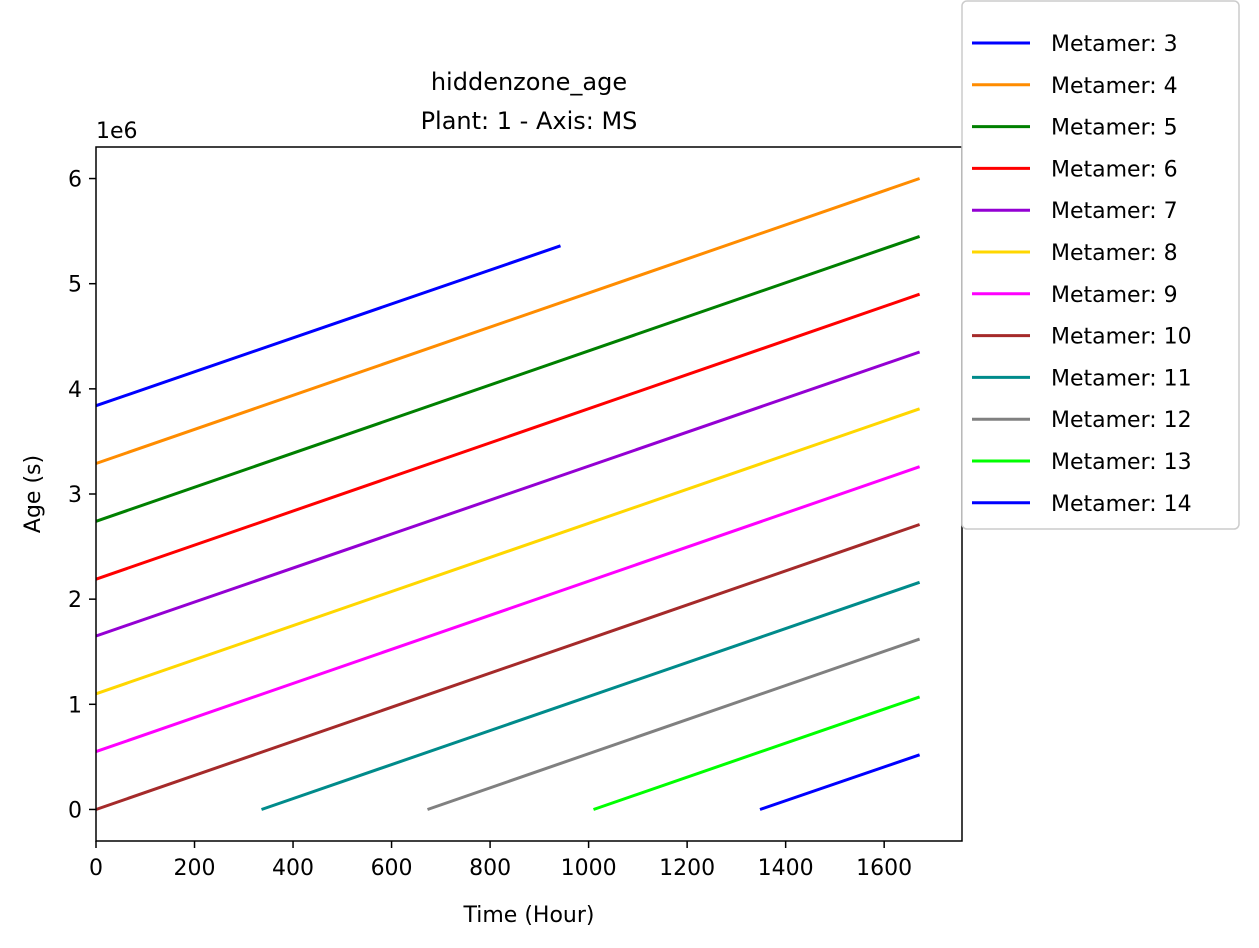  What do you see at coordinates (1114, 44) in the screenshot?
I see `legend-entry-1: Metamer: 3` at bounding box center [1114, 44].